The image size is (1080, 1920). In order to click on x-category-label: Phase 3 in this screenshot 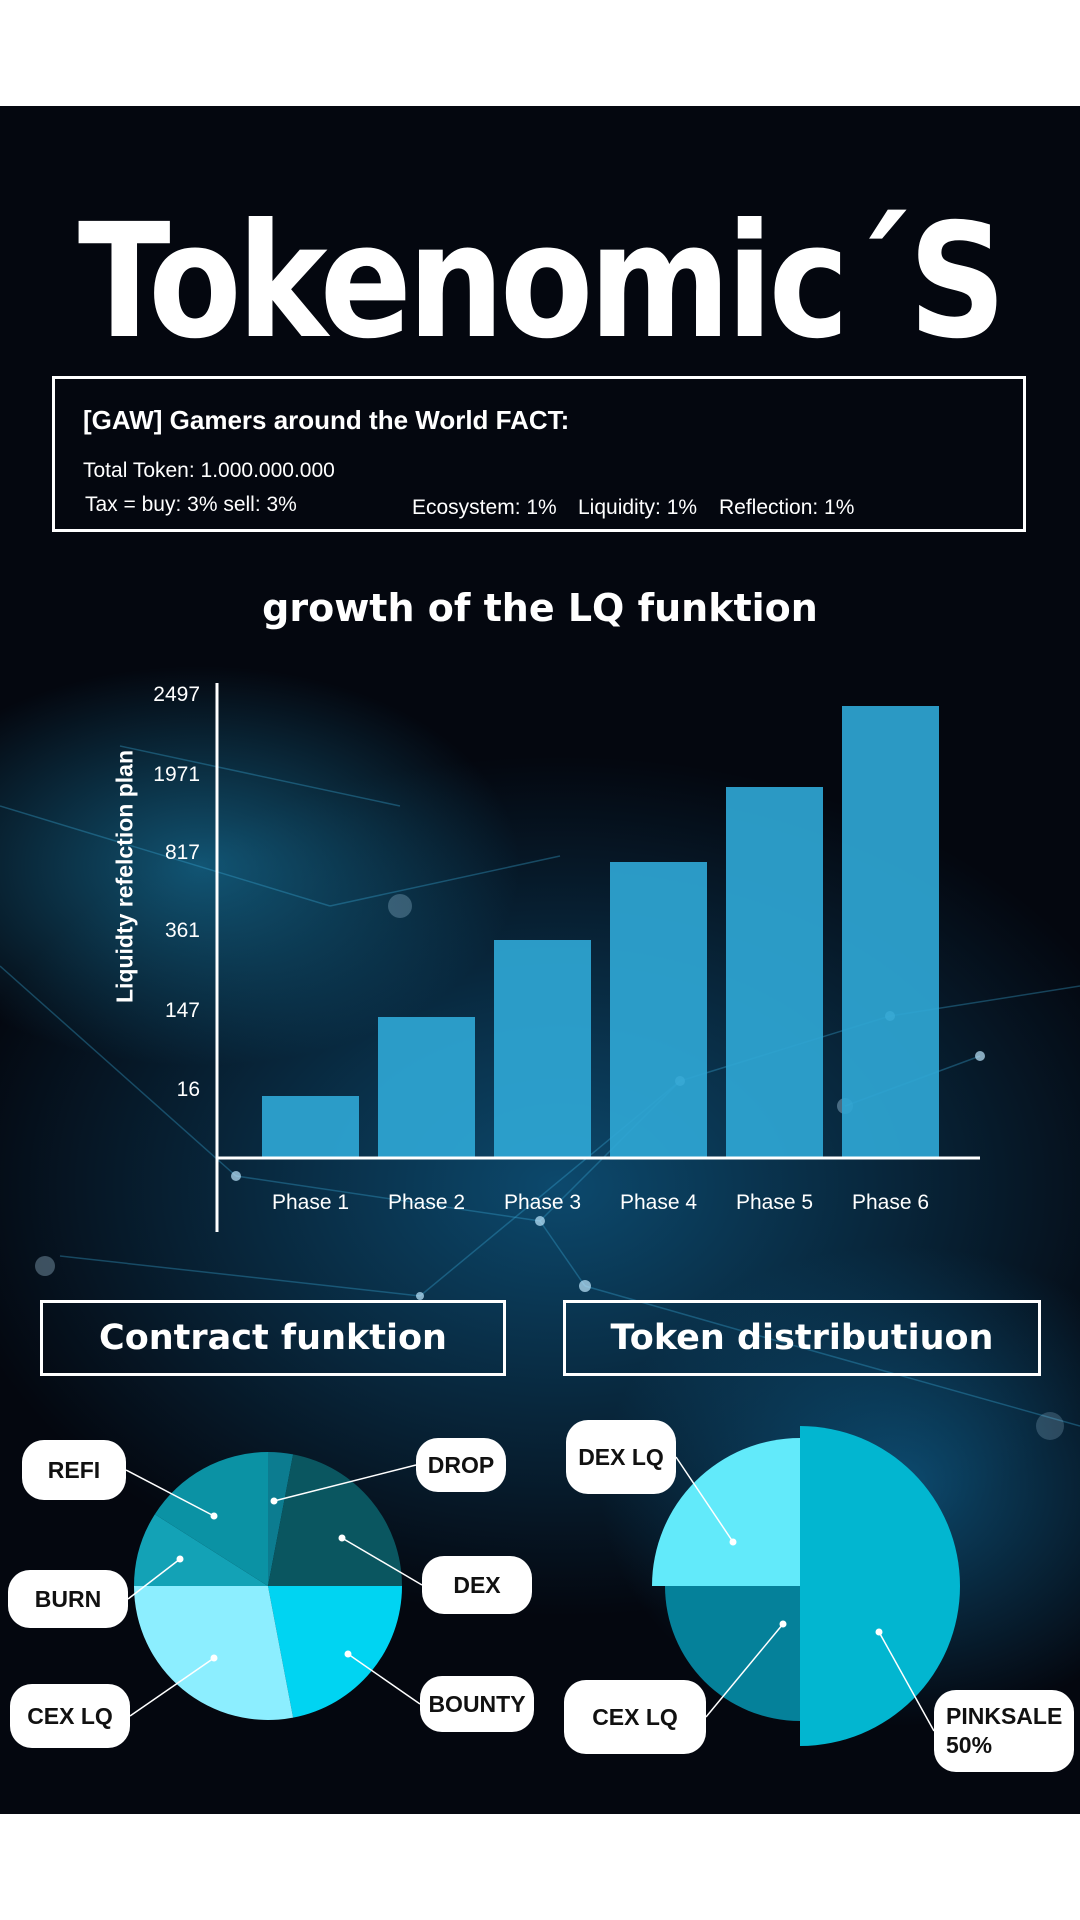, I will do `click(542, 1202)`.